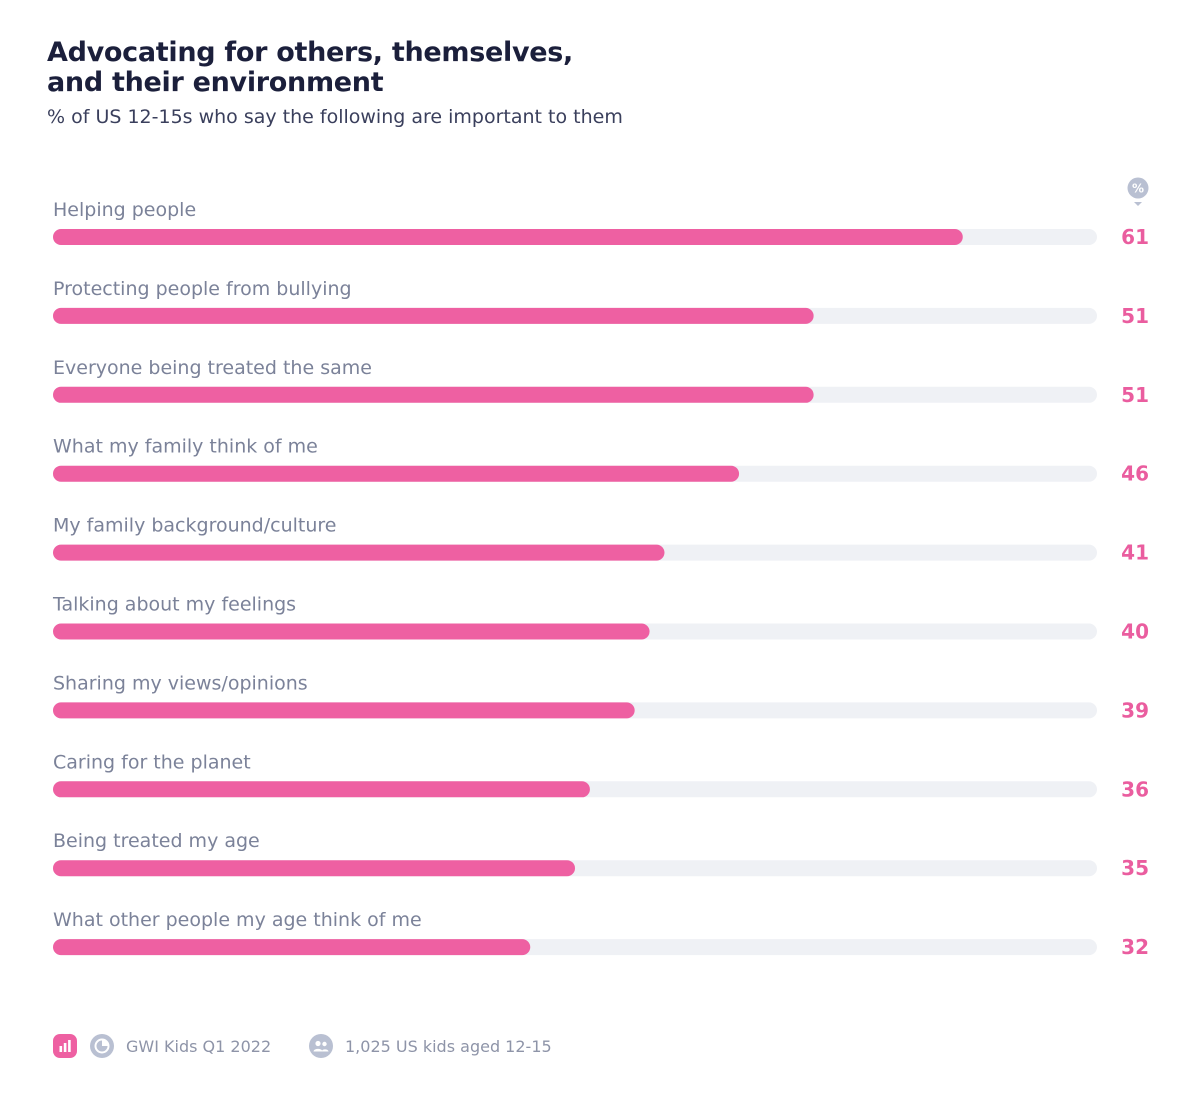  I want to click on value-label: 46, so click(1135, 474).